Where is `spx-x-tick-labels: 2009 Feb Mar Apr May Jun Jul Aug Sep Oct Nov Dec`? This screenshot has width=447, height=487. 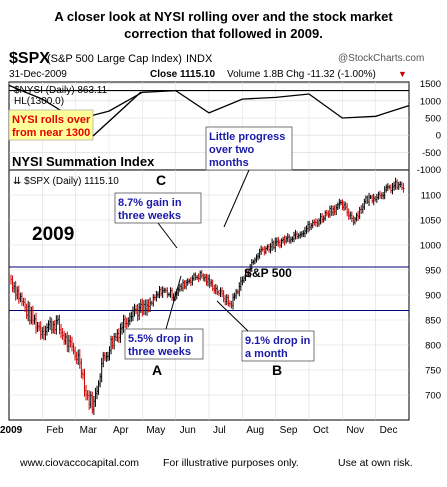
spx-x-tick-labels: 2009 Feb Mar Apr May Jun Jul Aug Sep Oct Nov Dec is located at coordinates (198, 430).